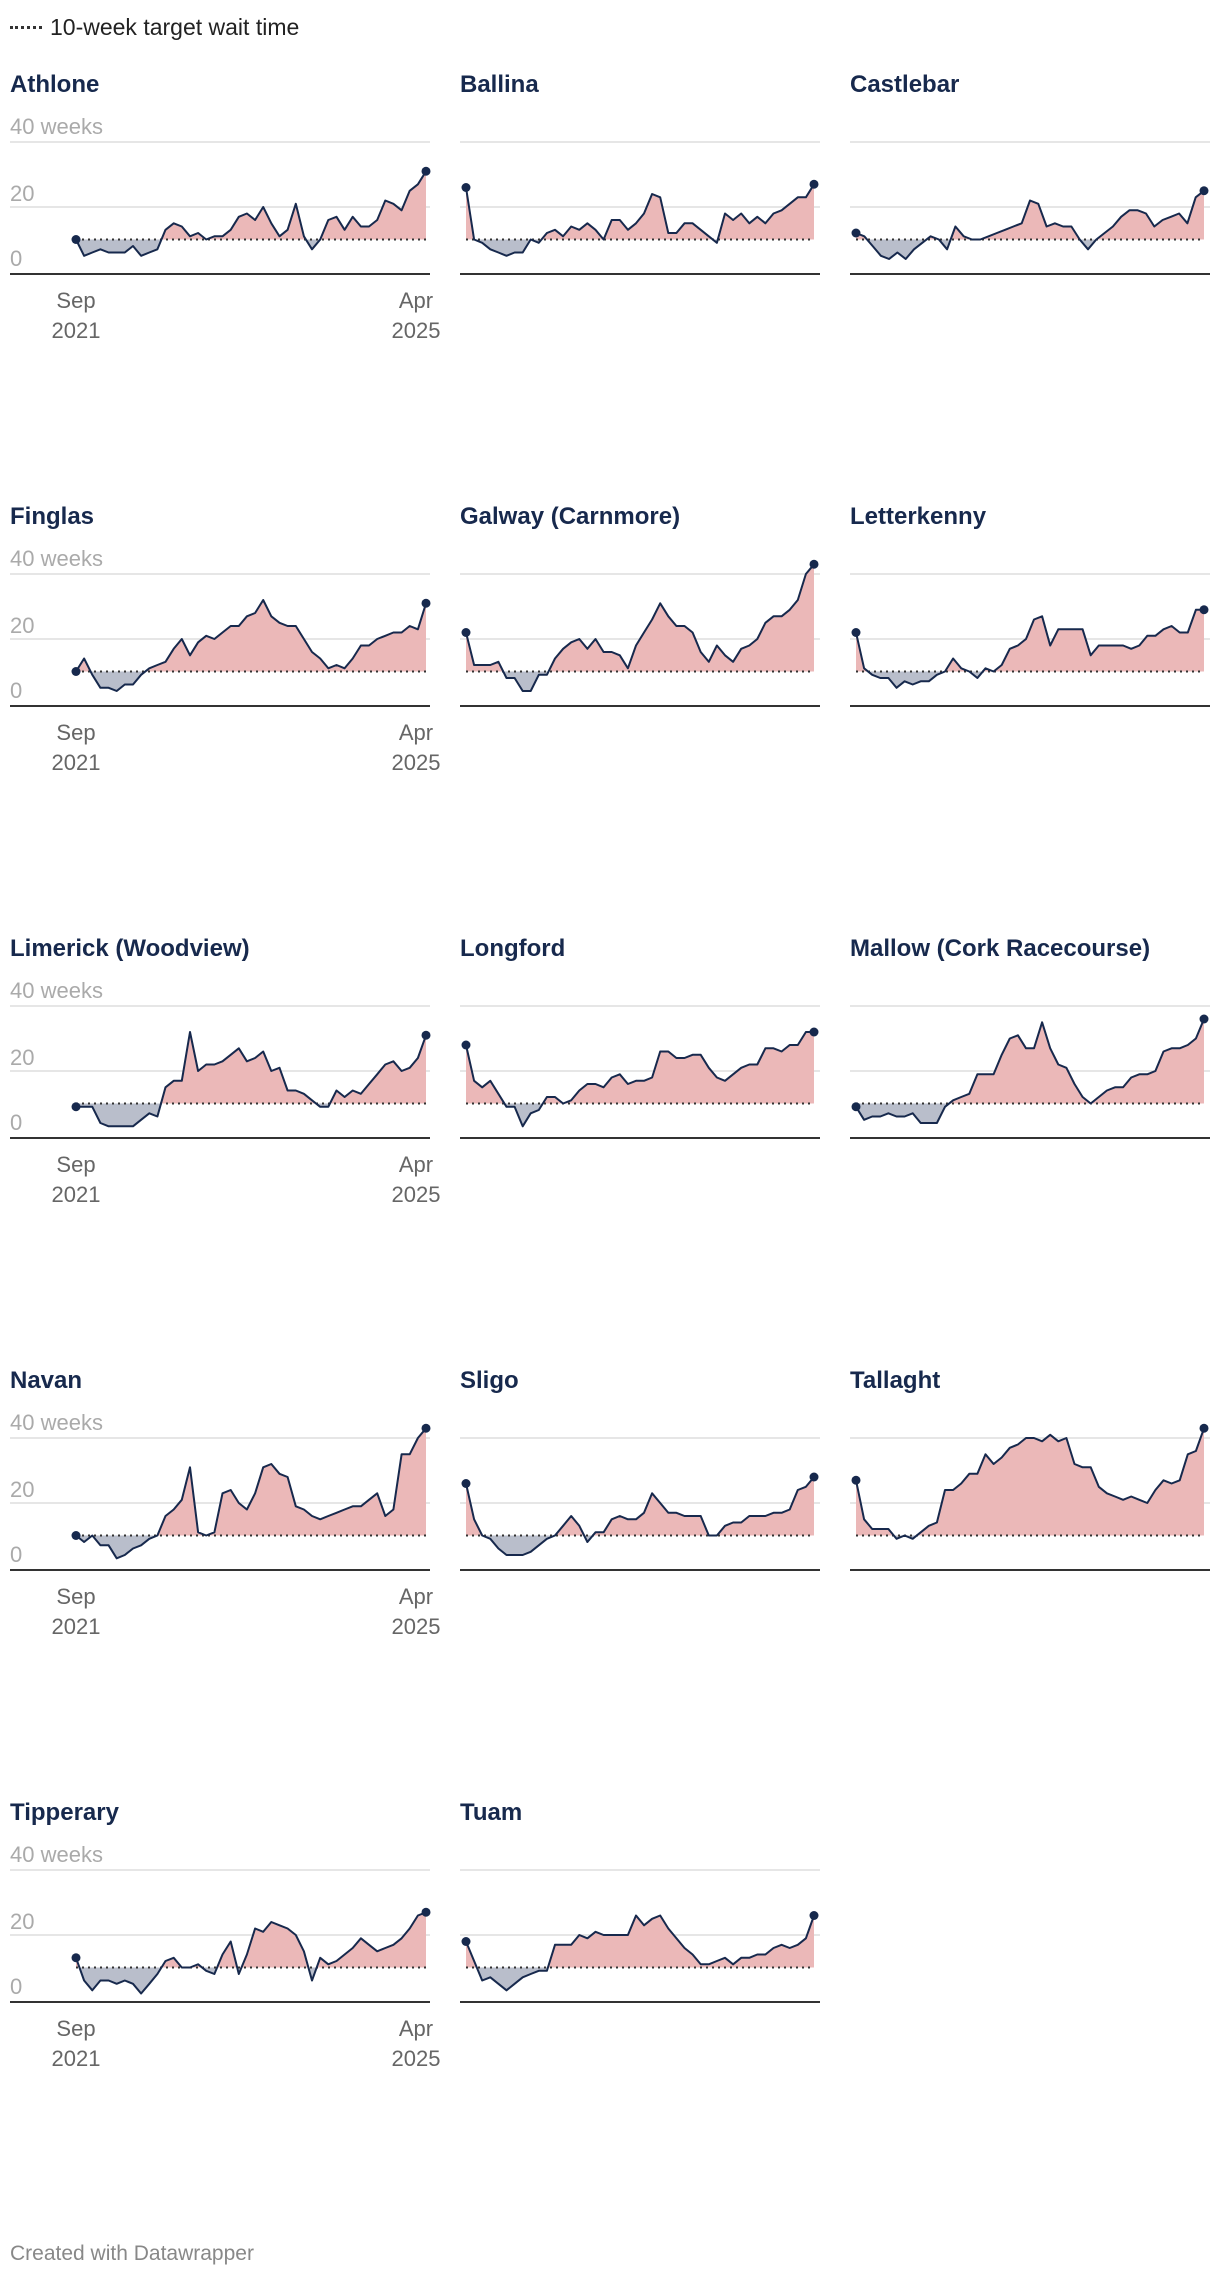 The height and width of the screenshot is (2280, 1220). Describe the element at coordinates (175, 27) in the screenshot. I see `legend-label: 10-week target wait time` at that location.